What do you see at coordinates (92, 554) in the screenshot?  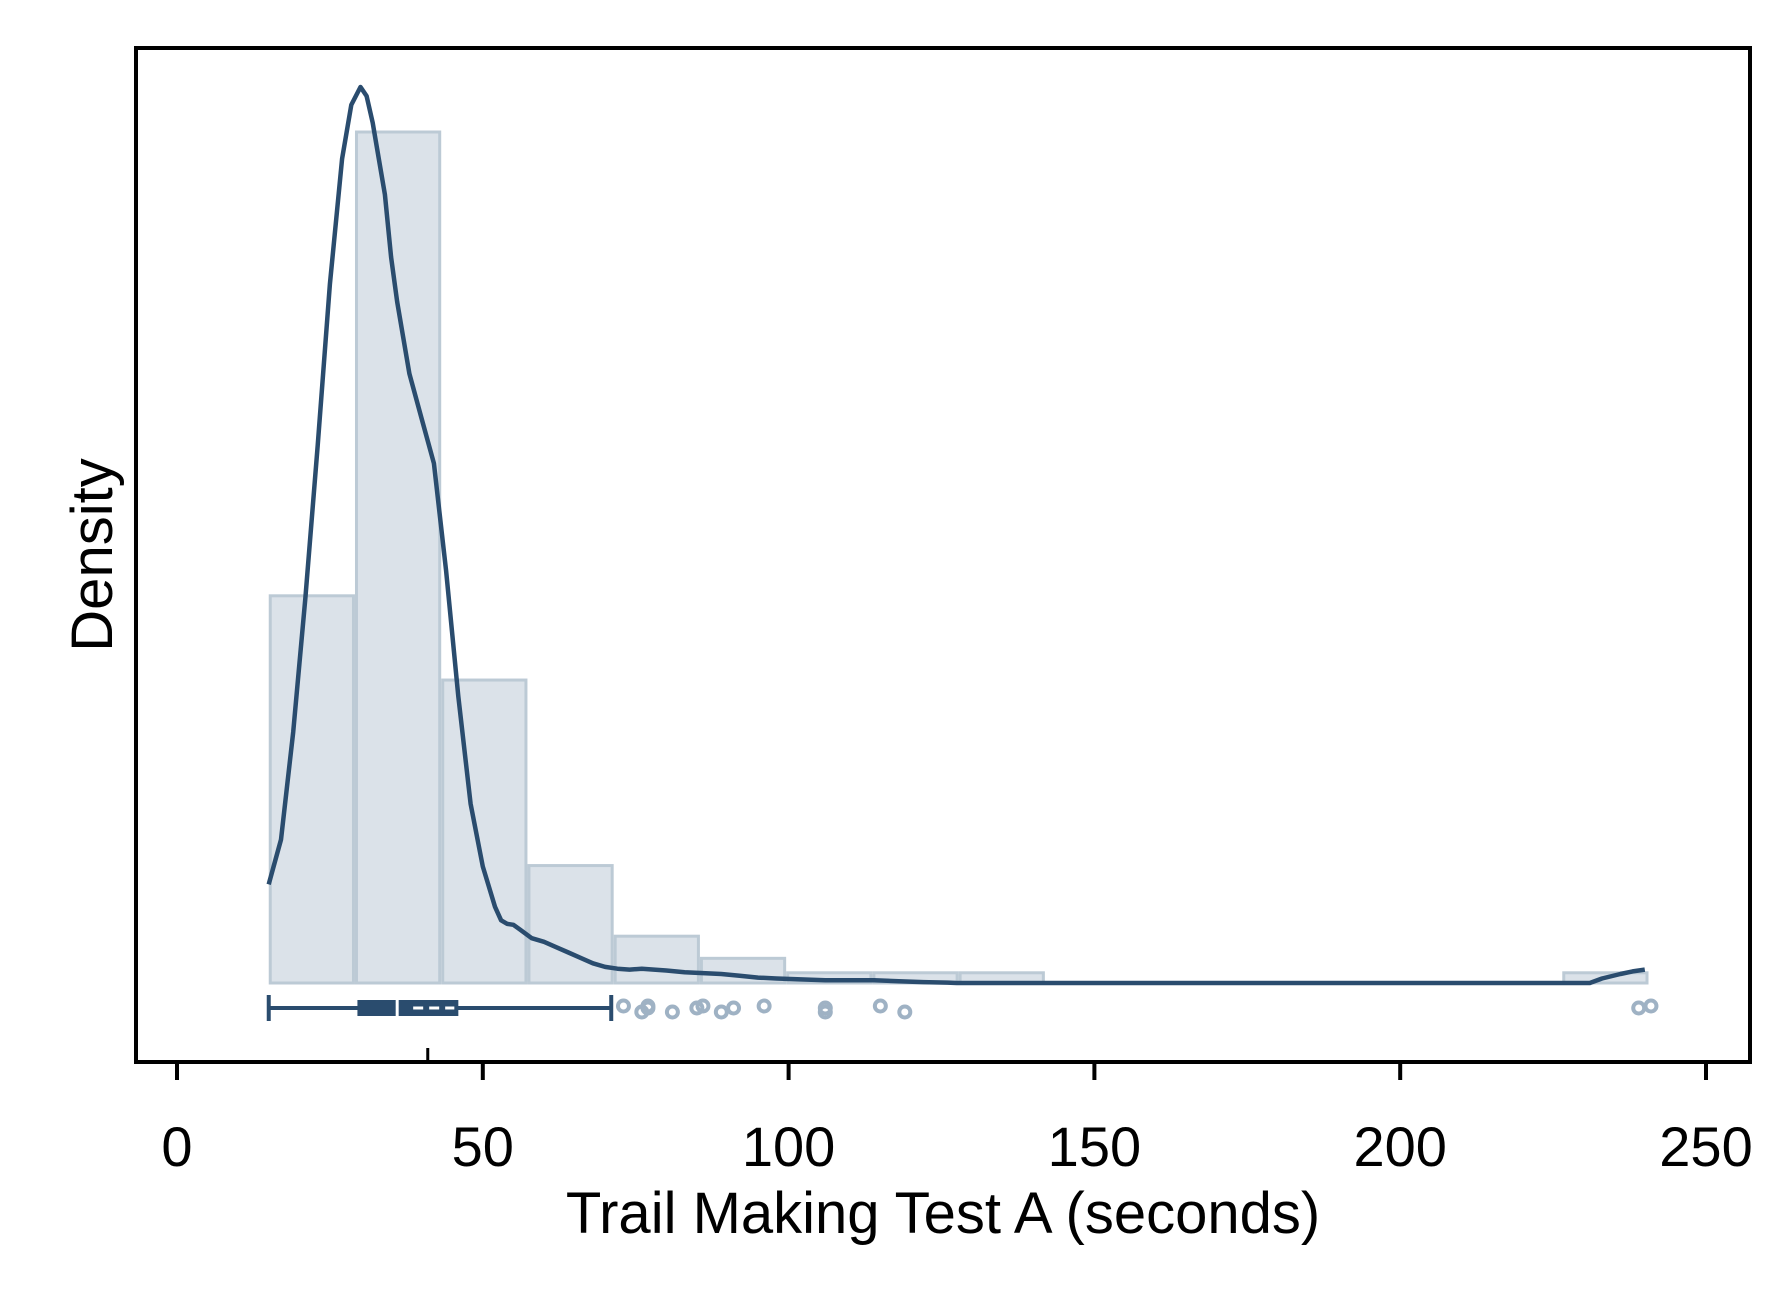 I see `y-axis-title: Density` at bounding box center [92, 554].